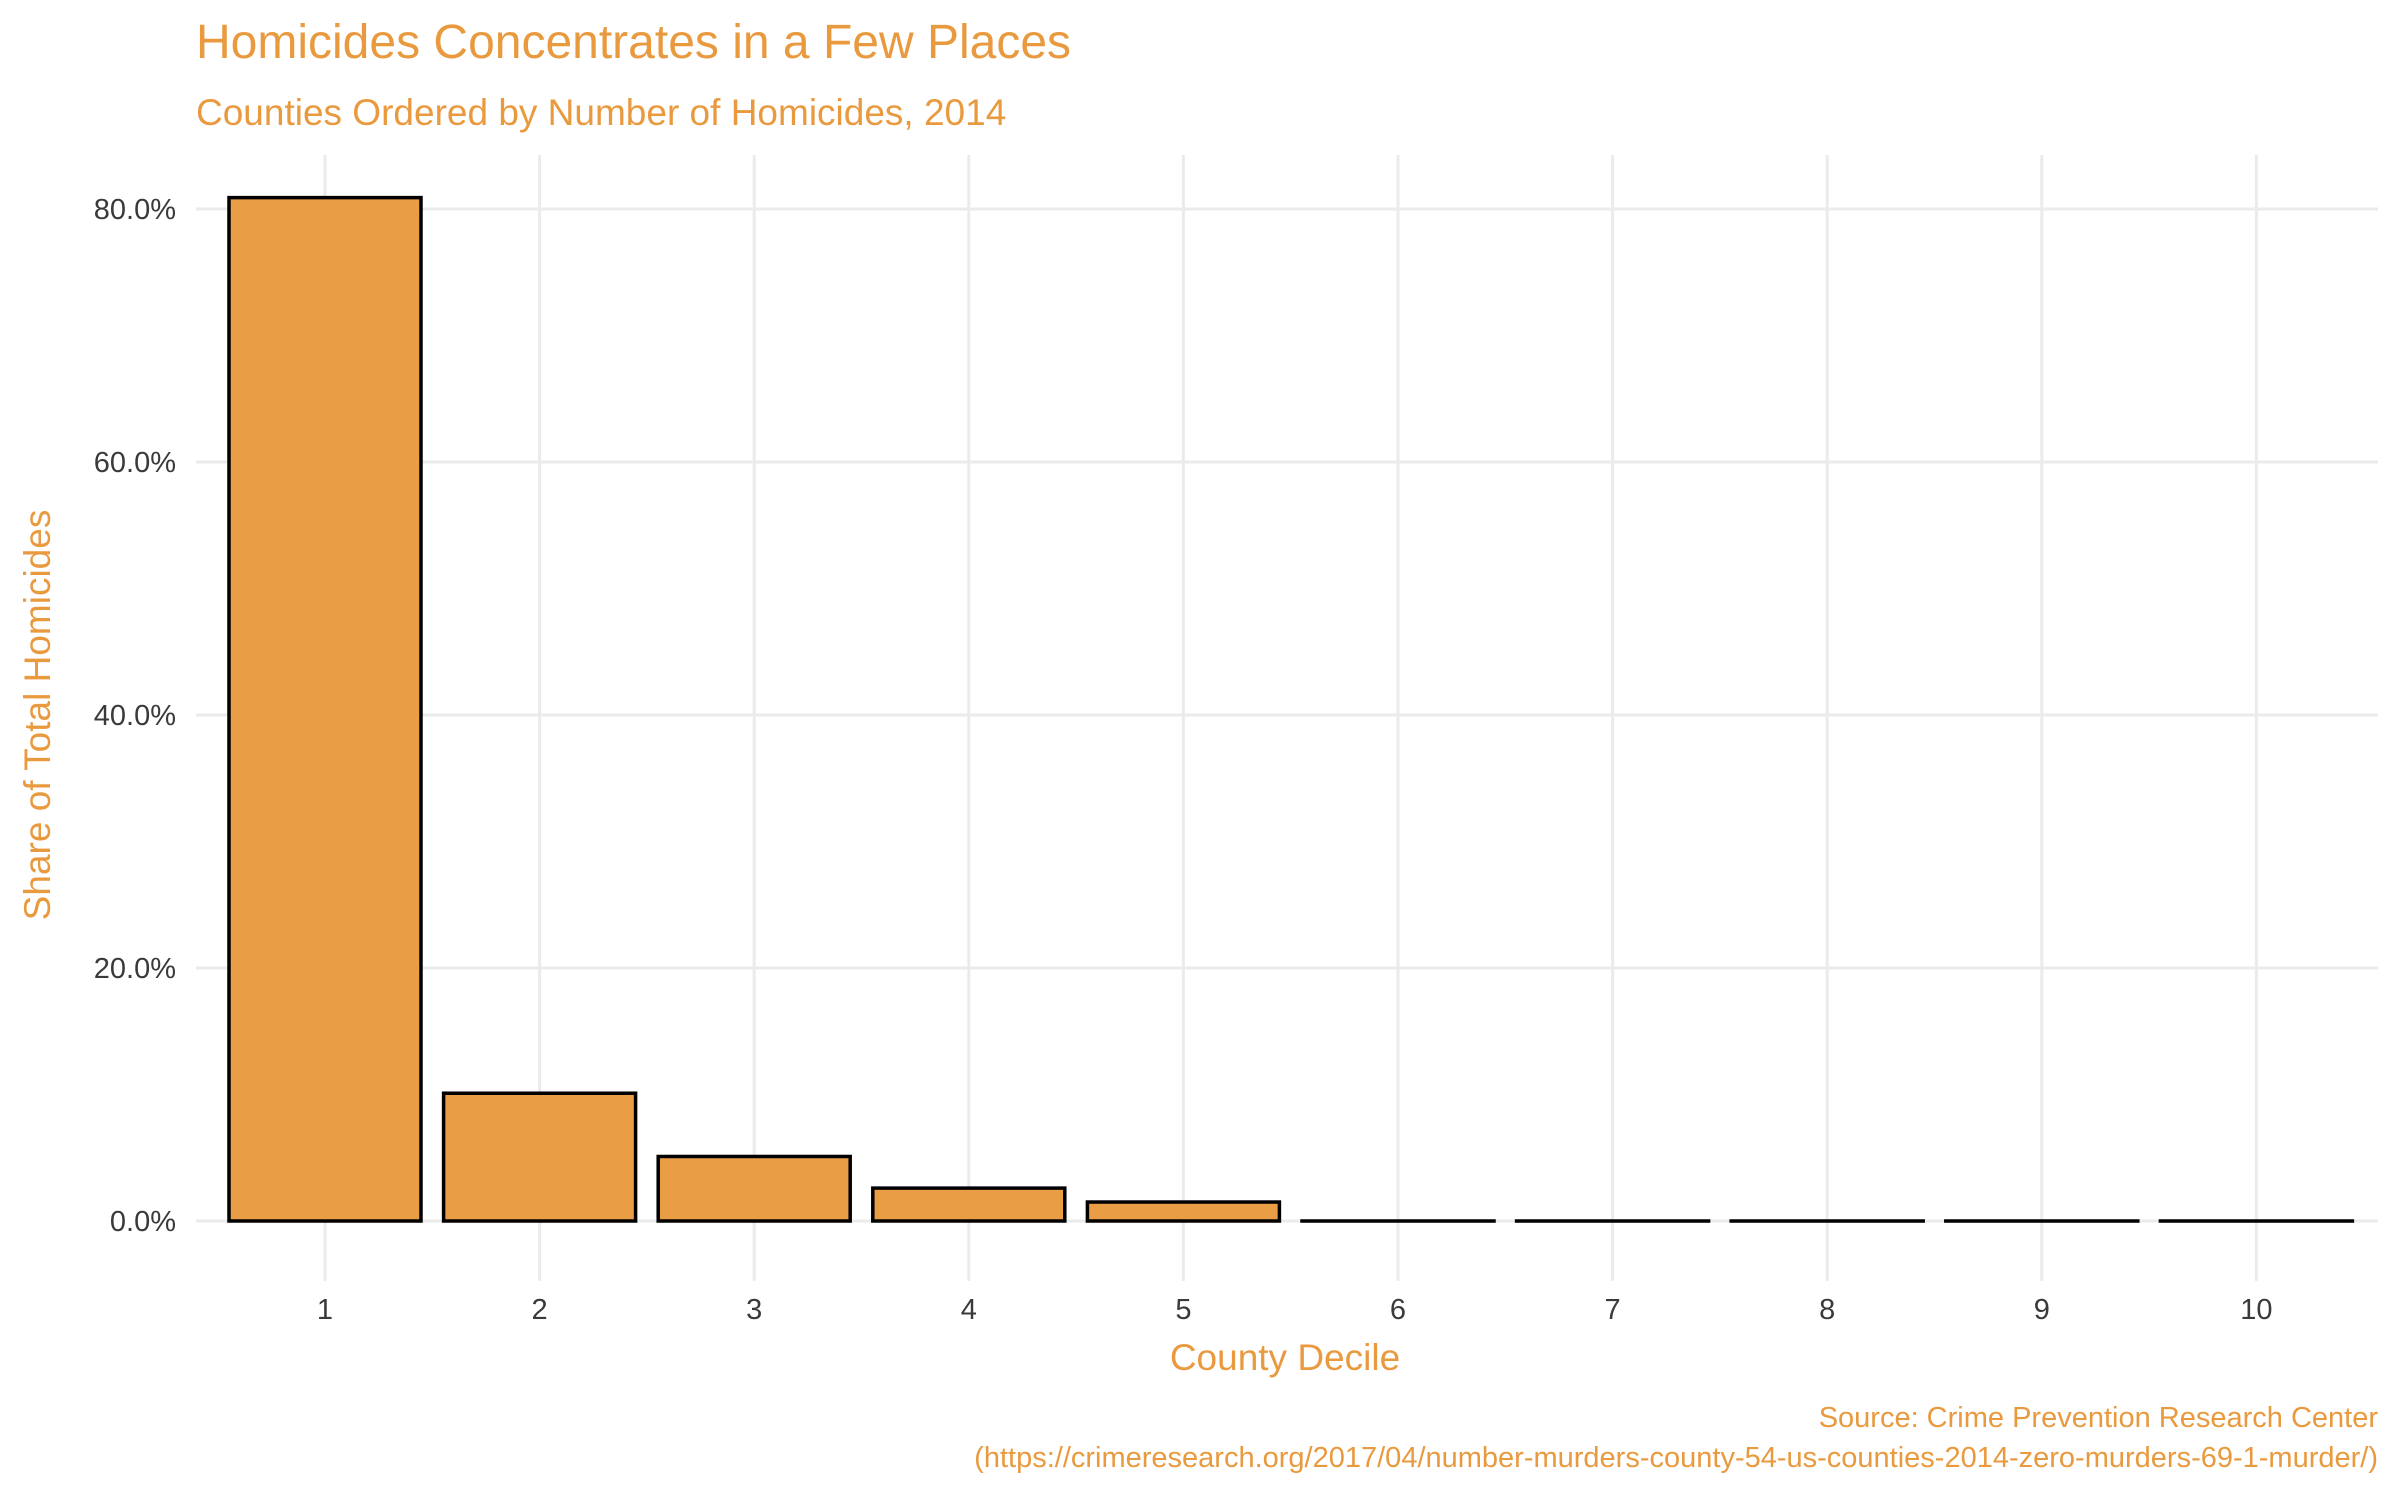  Describe the element at coordinates (1285, 1357) in the screenshot. I see `x-axis-title: County Decile` at that location.